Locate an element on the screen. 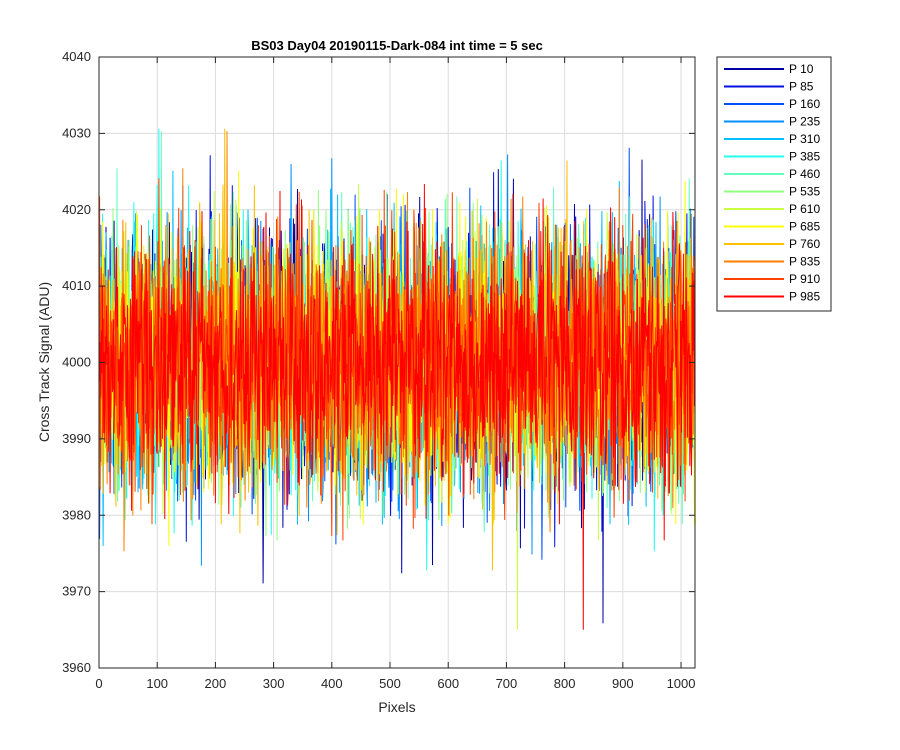  y-tick-label: 4030 is located at coordinates (76, 132).